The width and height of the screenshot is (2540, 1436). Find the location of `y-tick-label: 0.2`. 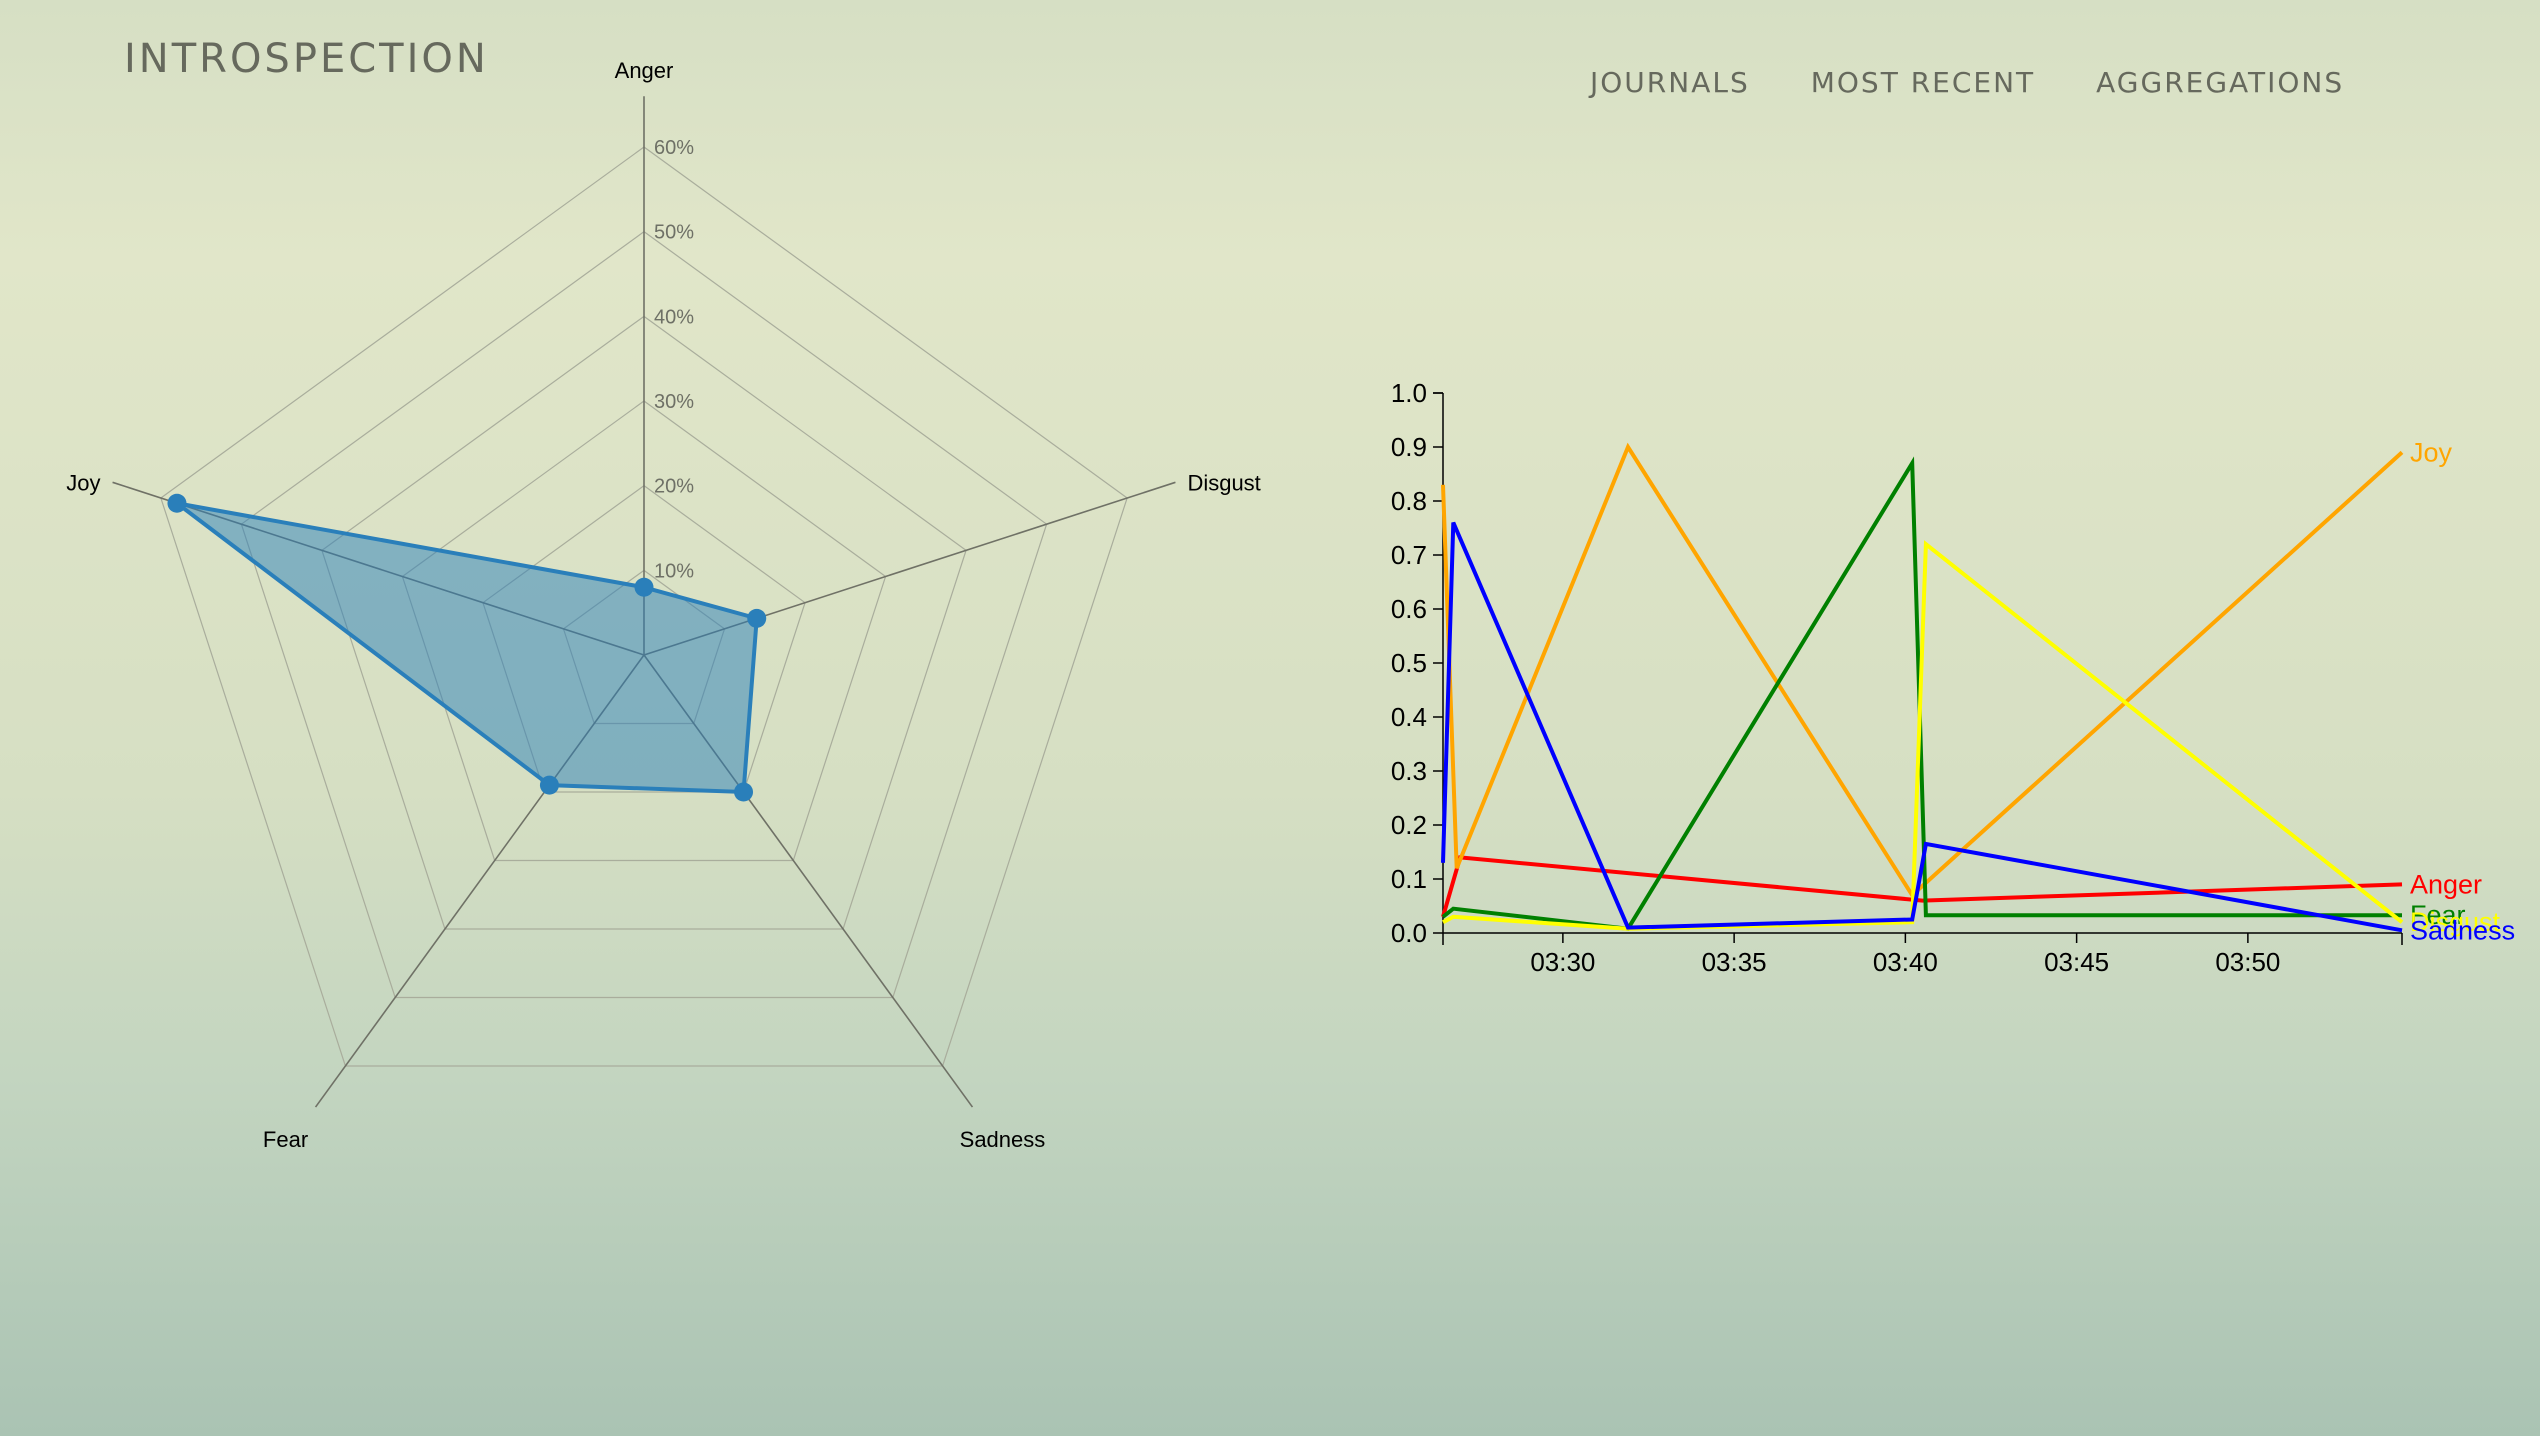

y-tick-label: 0.2 is located at coordinates (1409, 825).